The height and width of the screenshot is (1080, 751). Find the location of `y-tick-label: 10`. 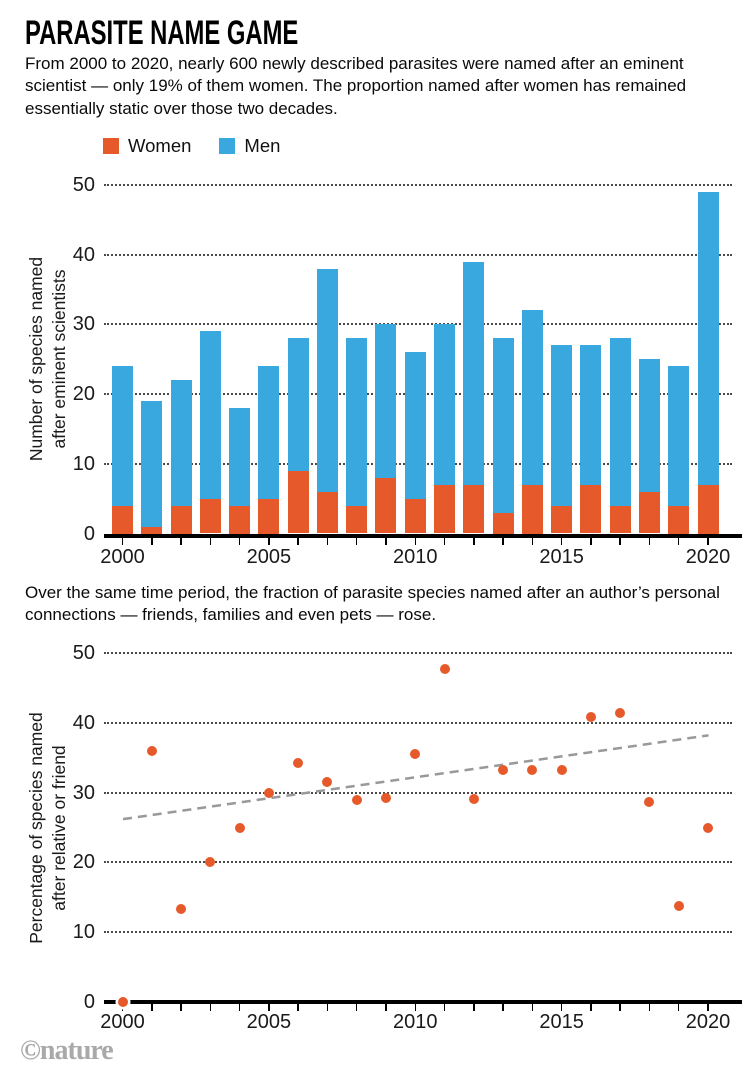

y-tick-label: 10 is located at coordinates (83, 463).